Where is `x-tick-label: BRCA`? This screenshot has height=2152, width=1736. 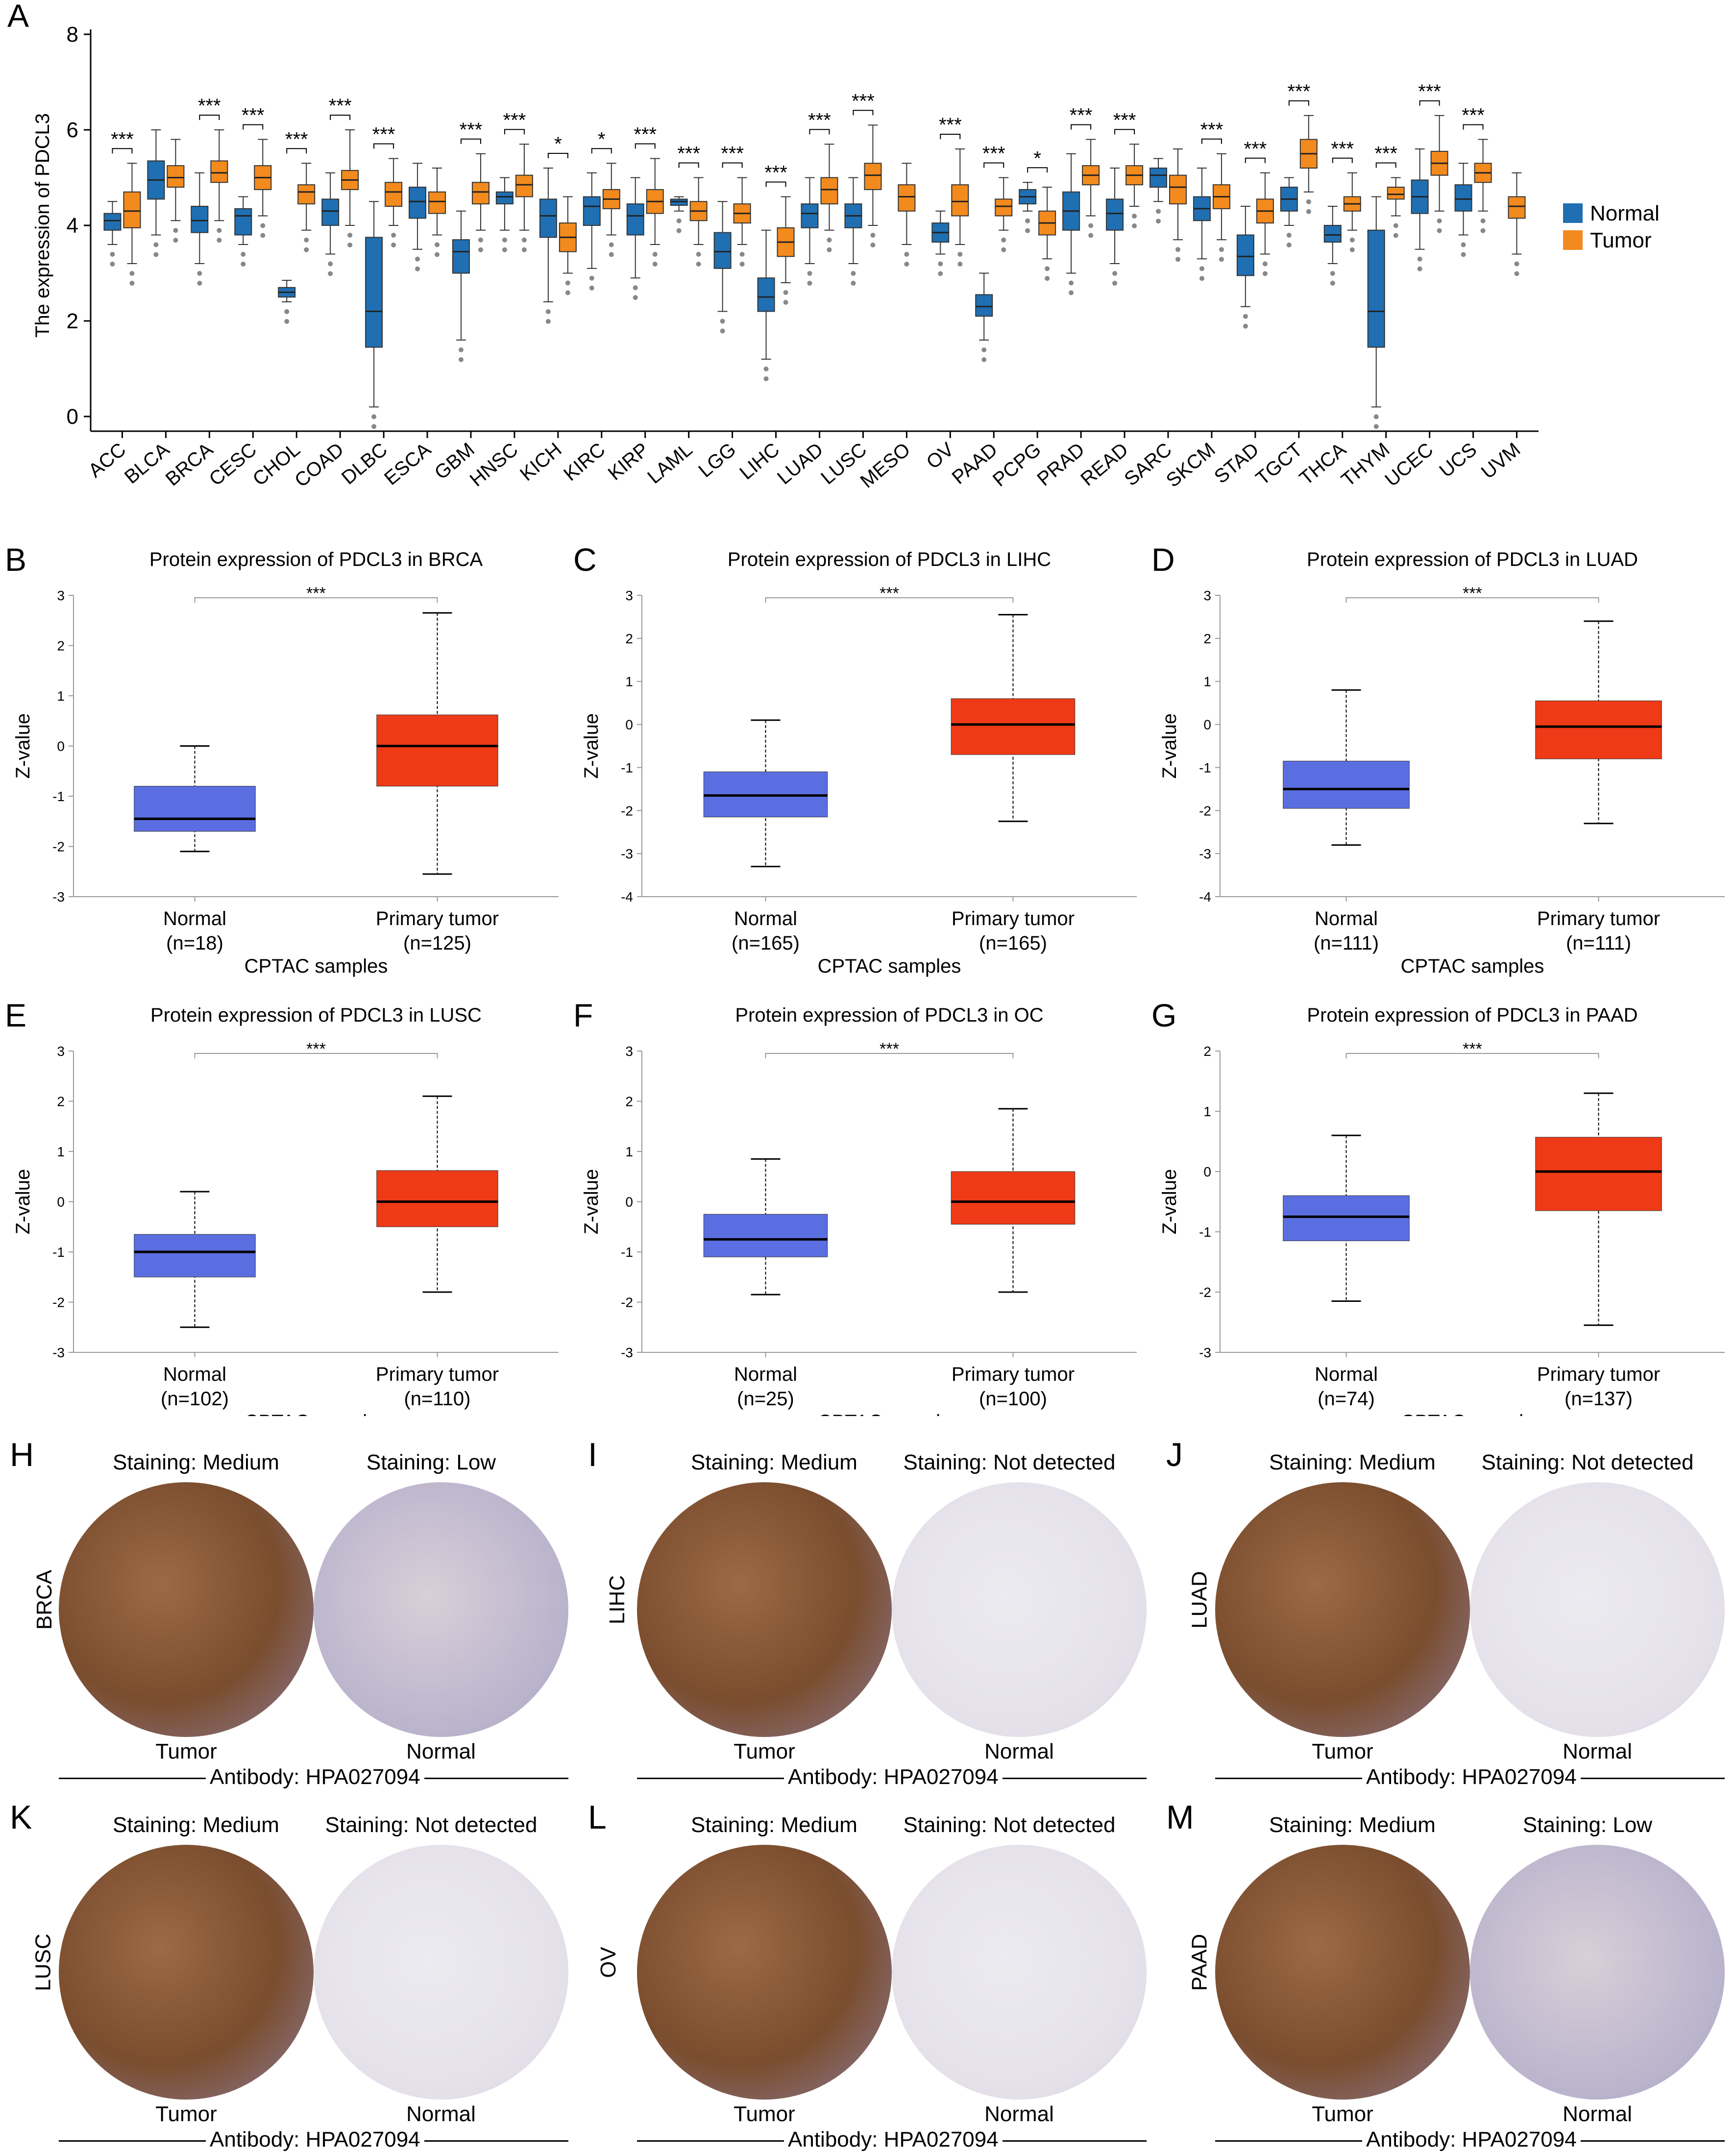
x-tick-label: BRCA is located at coordinates (190, 464).